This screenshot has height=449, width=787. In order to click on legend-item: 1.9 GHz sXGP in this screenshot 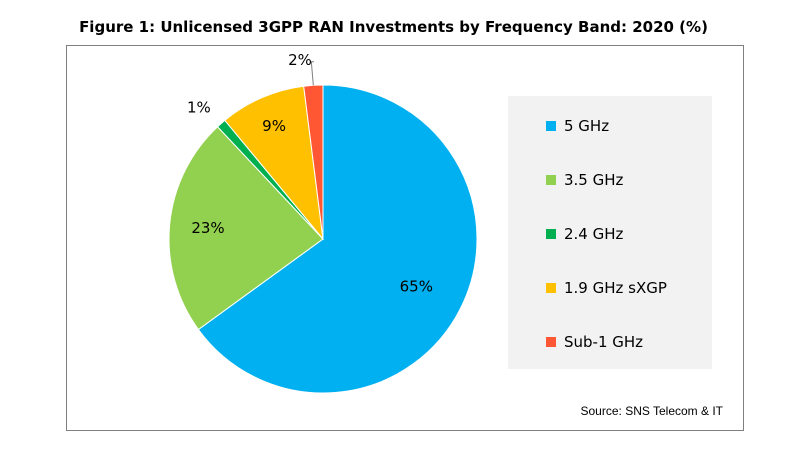, I will do `click(606, 288)`.